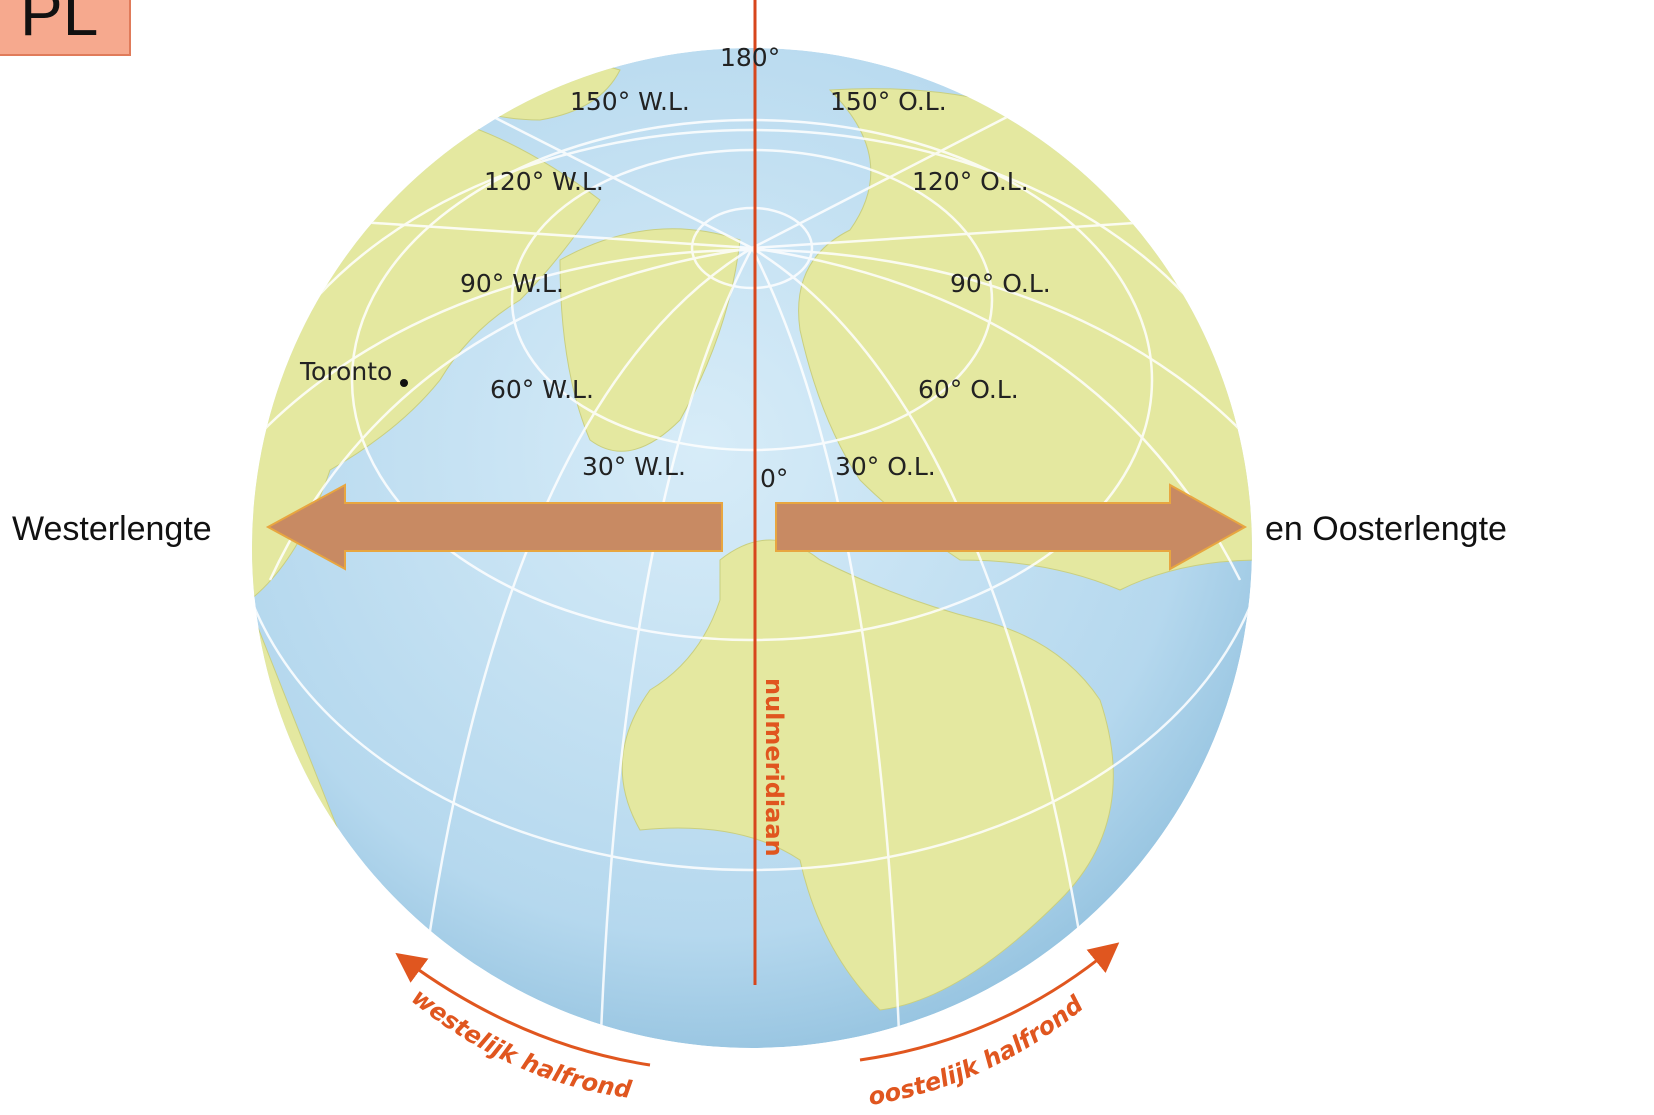 The width and height of the screenshot is (1654, 1115). Describe the element at coordinates (544, 181) in the screenshot. I see `meridian-label: 120° W.L.` at that location.